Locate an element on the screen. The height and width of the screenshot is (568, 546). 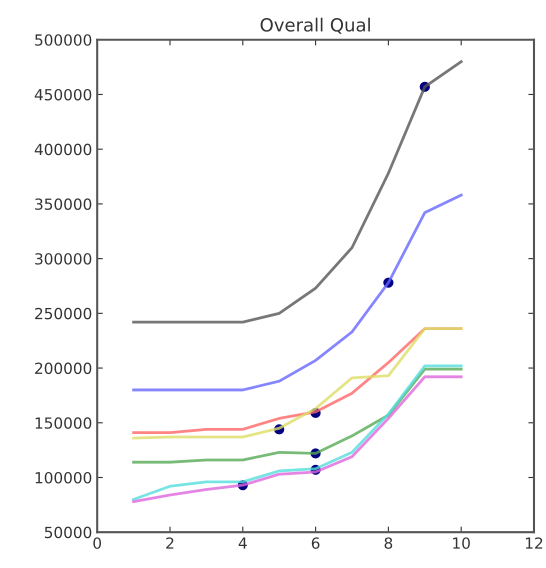
y-tick-label: 200000 is located at coordinates (63, 368).